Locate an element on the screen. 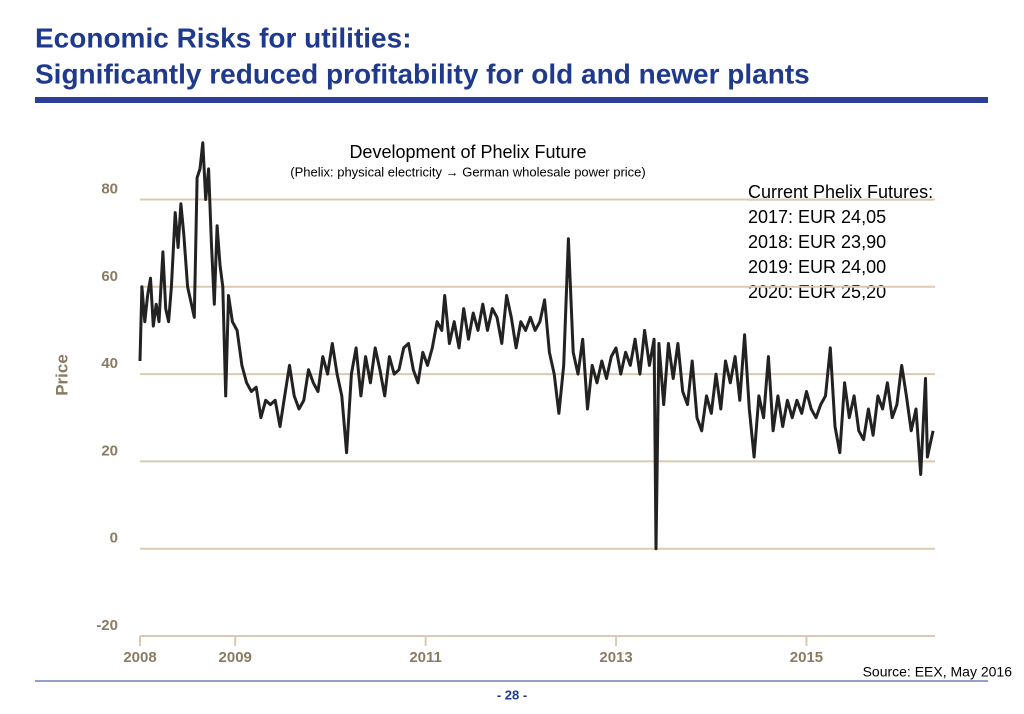 This screenshot has height=714, width=1024. y-tick-label: 80 is located at coordinates (109, 188).